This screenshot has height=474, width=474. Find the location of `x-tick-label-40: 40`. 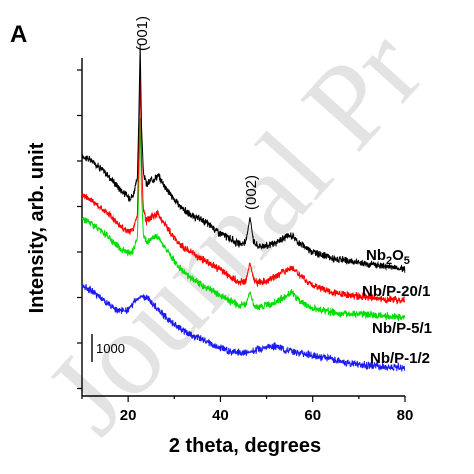

x-tick-label-40: 40 is located at coordinates (220, 415).